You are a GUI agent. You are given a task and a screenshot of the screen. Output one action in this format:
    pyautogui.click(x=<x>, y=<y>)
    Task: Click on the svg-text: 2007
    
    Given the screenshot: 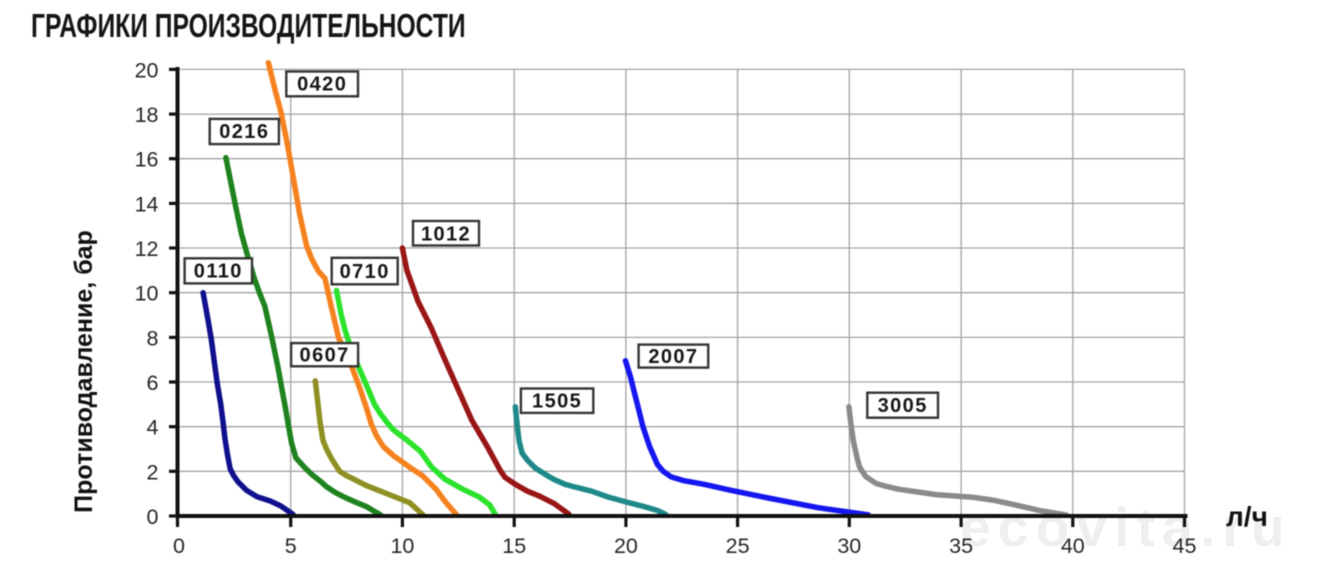 What is the action you would take?
    pyautogui.click(x=673, y=357)
    